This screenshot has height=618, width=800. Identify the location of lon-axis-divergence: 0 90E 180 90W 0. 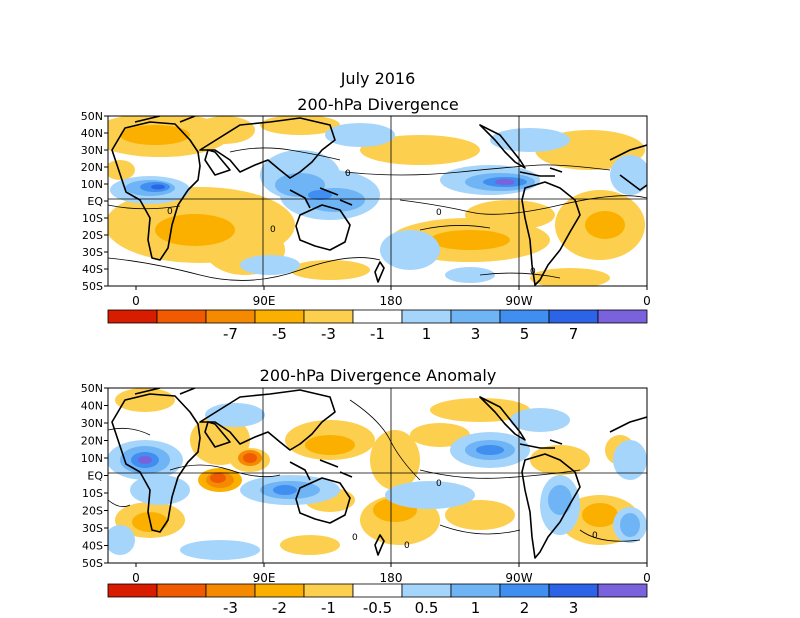
(391, 297).